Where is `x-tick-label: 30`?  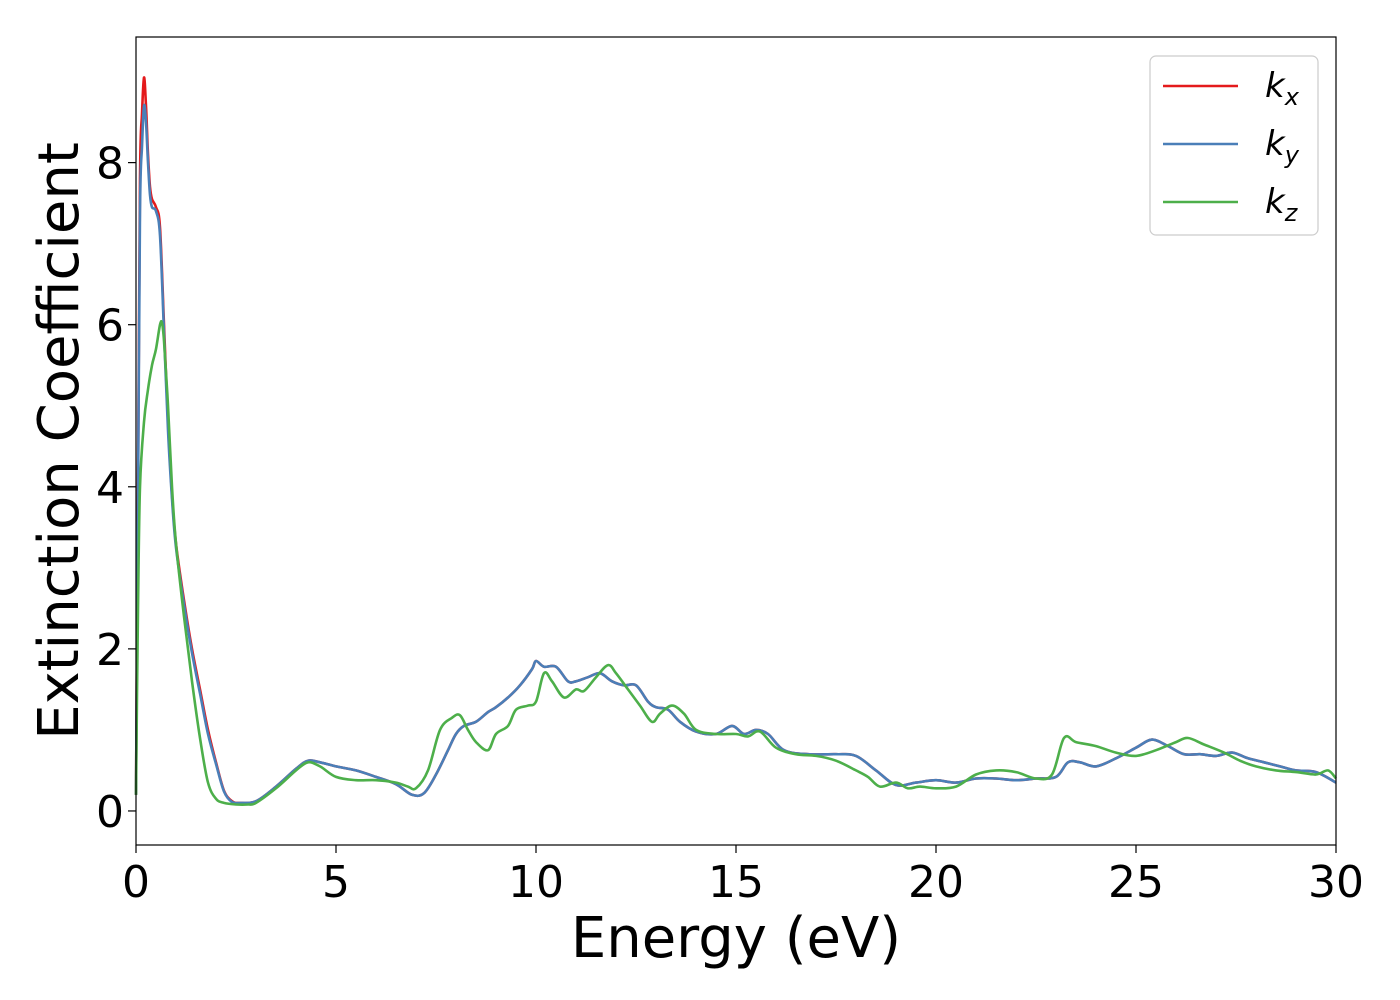 x-tick-label: 30 is located at coordinates (1336, 882).